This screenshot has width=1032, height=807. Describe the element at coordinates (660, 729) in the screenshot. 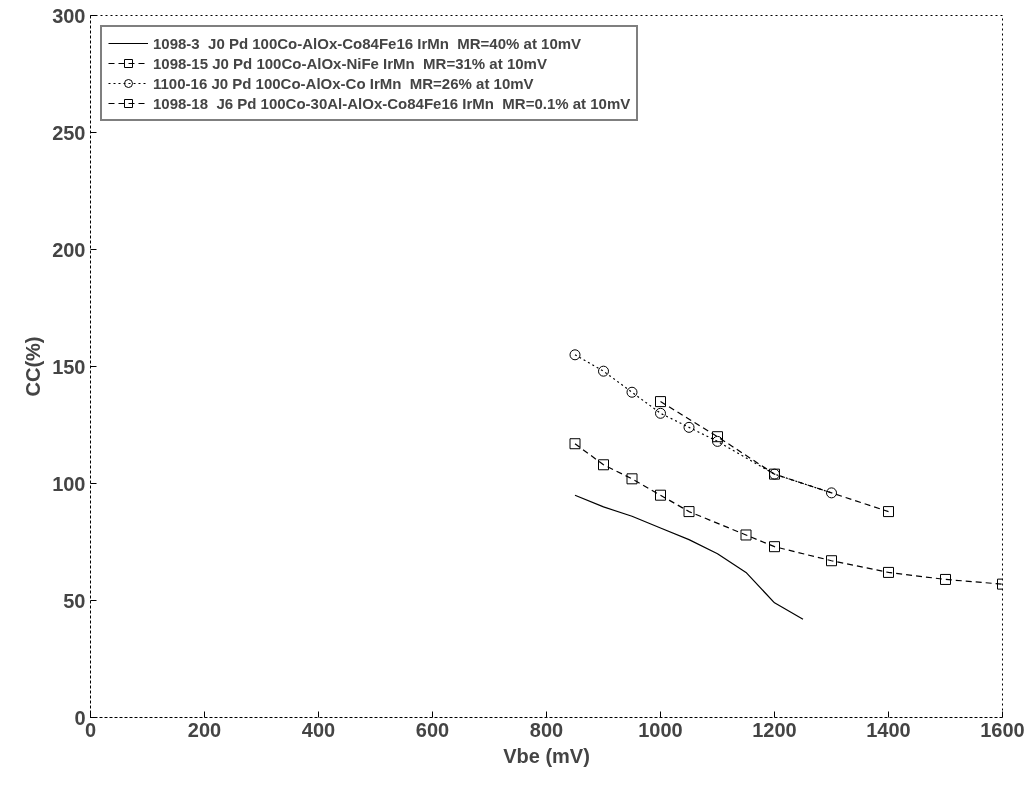

I see `x-tick-label: 1000` at that location.